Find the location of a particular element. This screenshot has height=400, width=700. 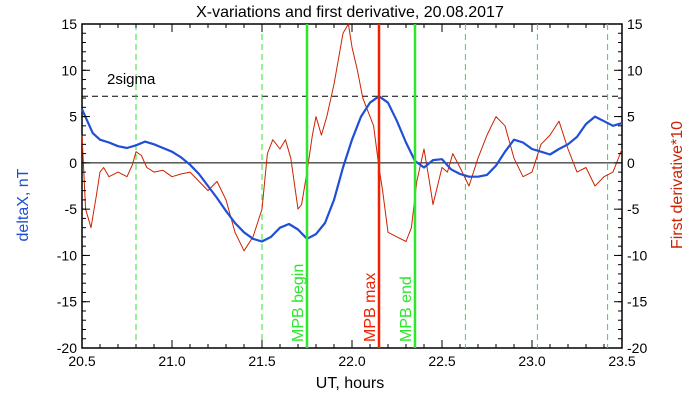

y-tick-label-right: 15 is located at coordinates (635, 24).